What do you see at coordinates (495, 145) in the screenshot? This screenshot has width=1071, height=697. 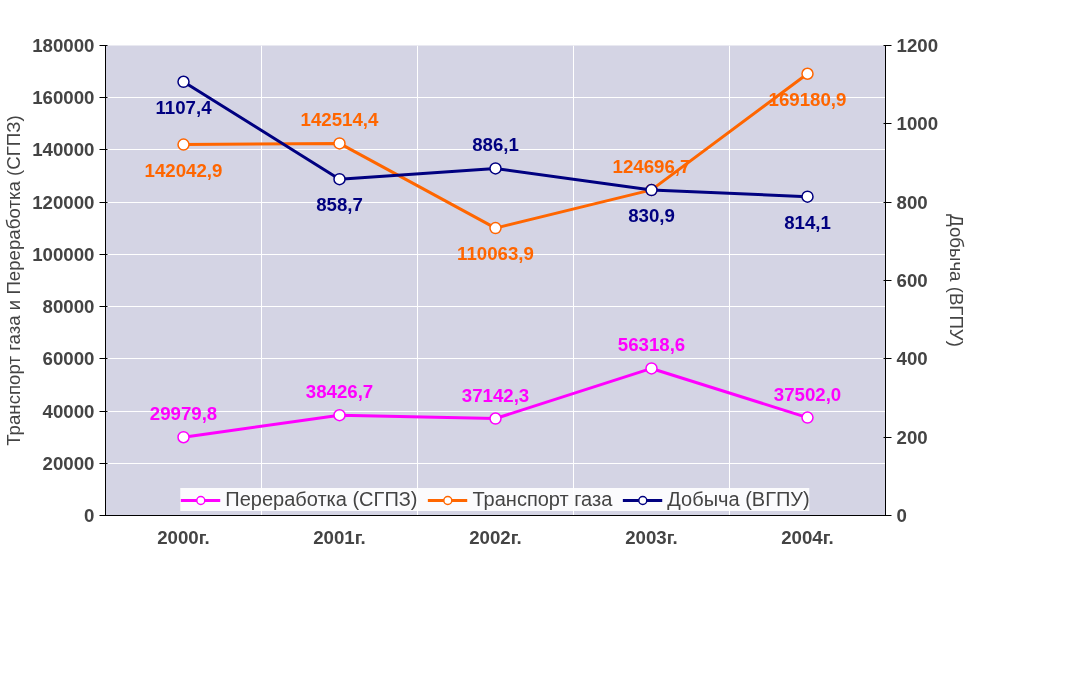 I see `data-label: 886,1` at bounding box center [495, 145].